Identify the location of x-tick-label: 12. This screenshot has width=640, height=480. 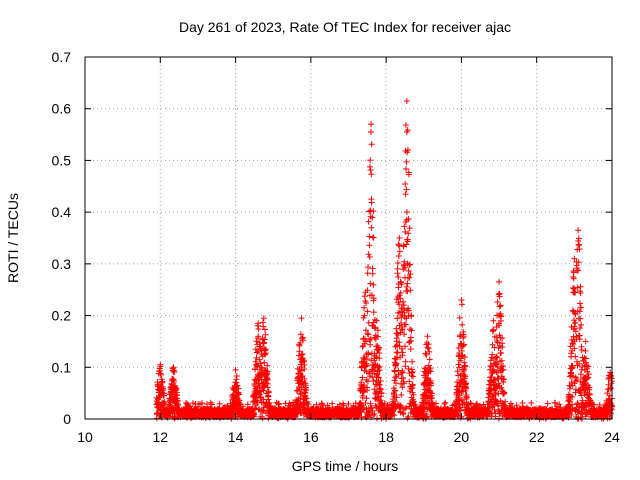
(160, 437).